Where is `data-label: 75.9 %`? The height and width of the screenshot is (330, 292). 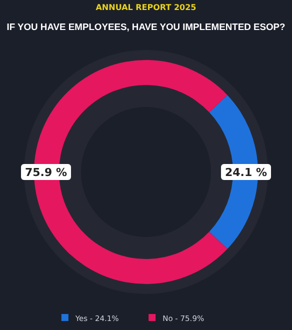
data-label: 75.9 % is located at coordinates (46, 172).